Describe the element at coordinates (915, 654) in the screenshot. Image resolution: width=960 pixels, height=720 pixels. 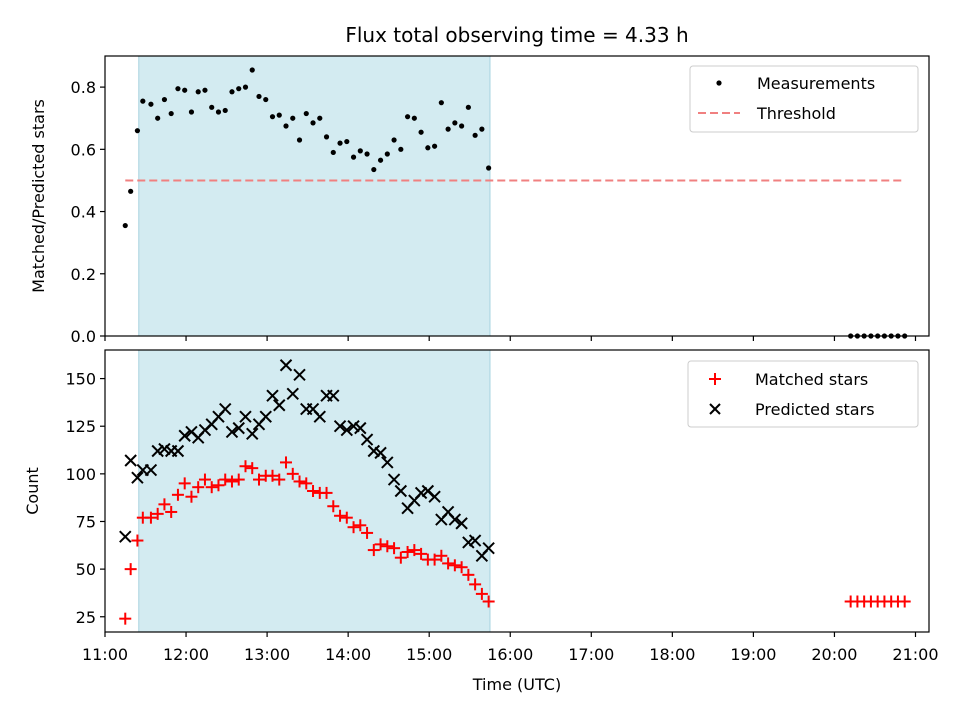
I see `x-tick-label: 21:00` at that location.